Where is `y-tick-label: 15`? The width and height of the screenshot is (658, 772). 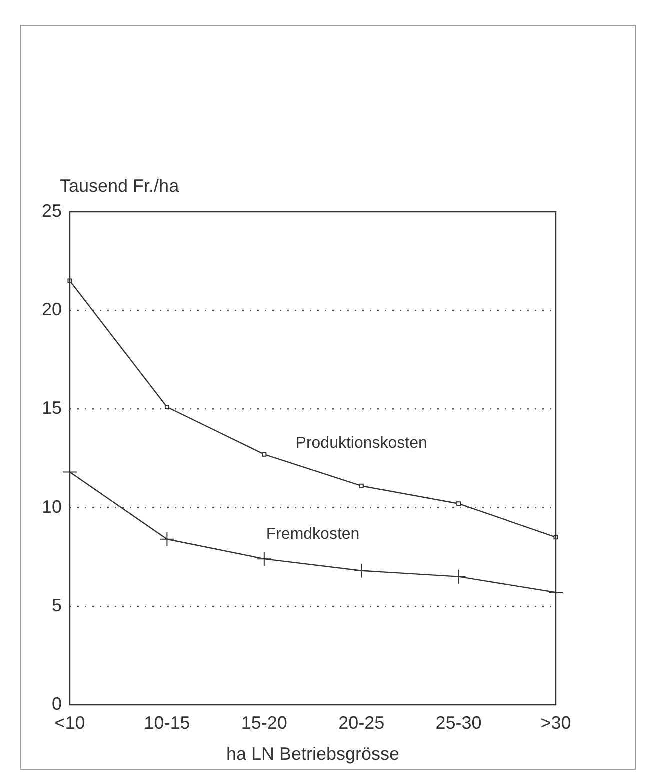
y-tick-label: 15 is located at coordinates (52, 408).